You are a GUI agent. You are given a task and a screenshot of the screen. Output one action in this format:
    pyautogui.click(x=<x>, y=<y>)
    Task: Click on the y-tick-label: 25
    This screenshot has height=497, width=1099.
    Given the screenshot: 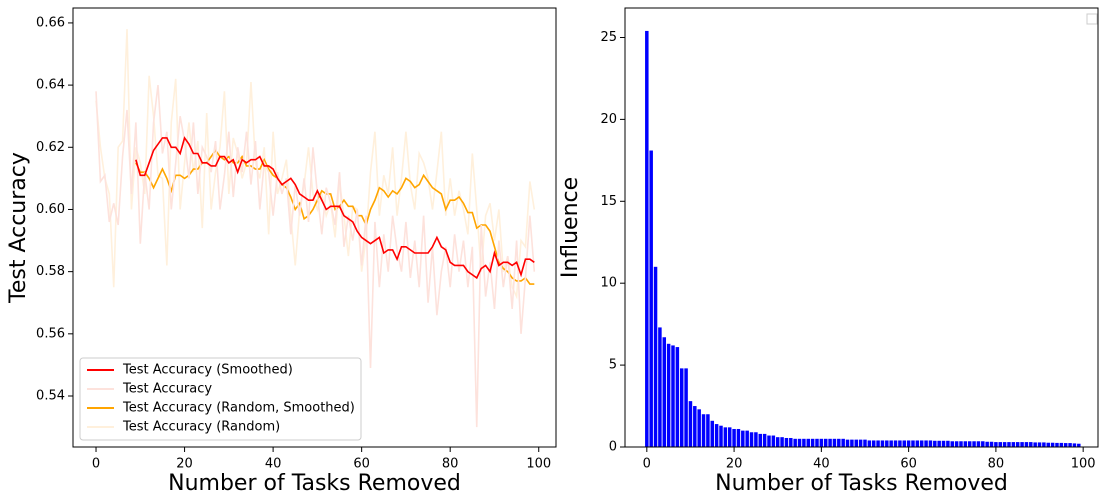 What is the action you would take?
    pyautogui.click(x=608, y=37)
    